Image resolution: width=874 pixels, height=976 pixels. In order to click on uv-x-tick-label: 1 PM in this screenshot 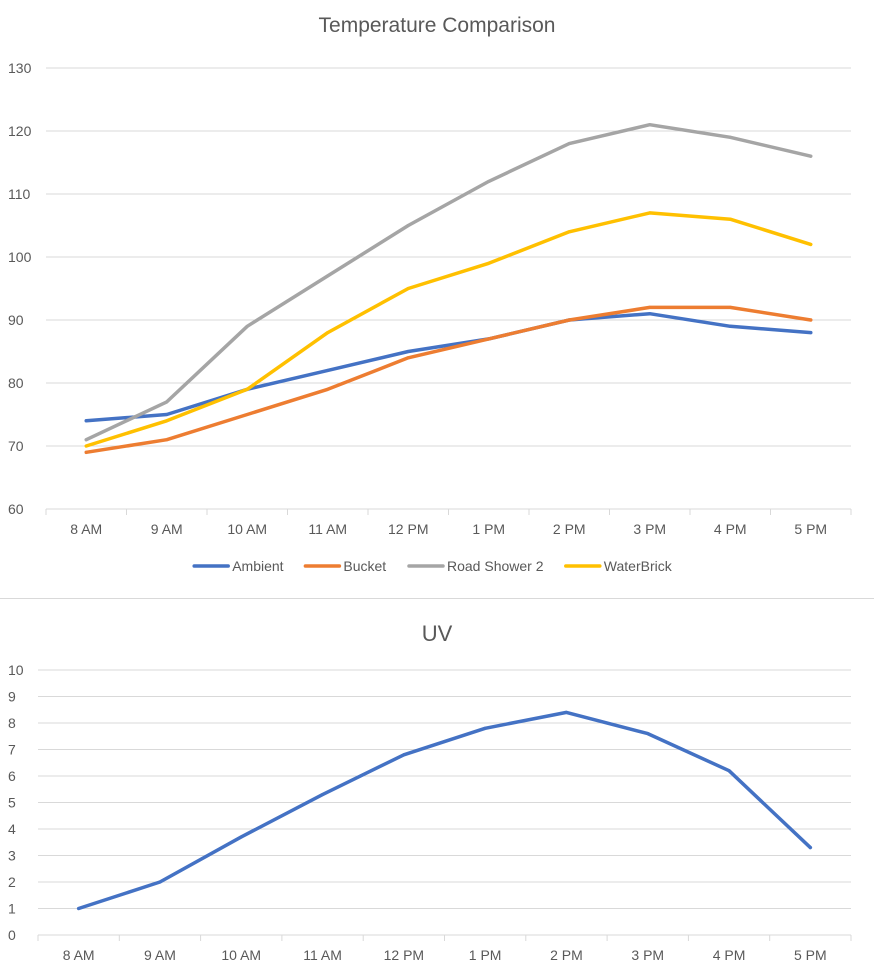, I will do `click(485, 955)`.